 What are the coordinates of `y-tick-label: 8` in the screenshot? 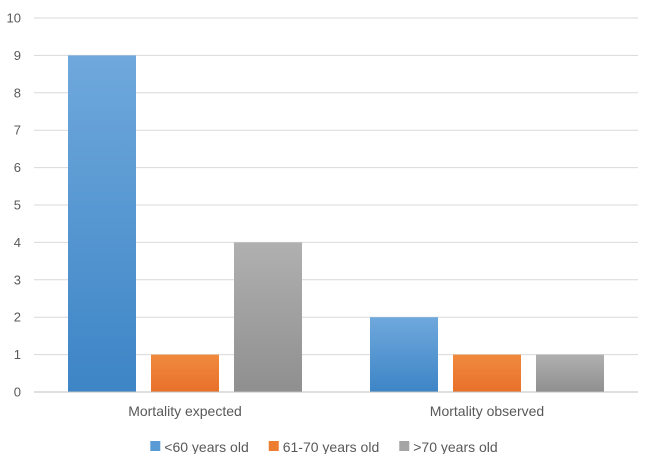 It's located at (17, 92).